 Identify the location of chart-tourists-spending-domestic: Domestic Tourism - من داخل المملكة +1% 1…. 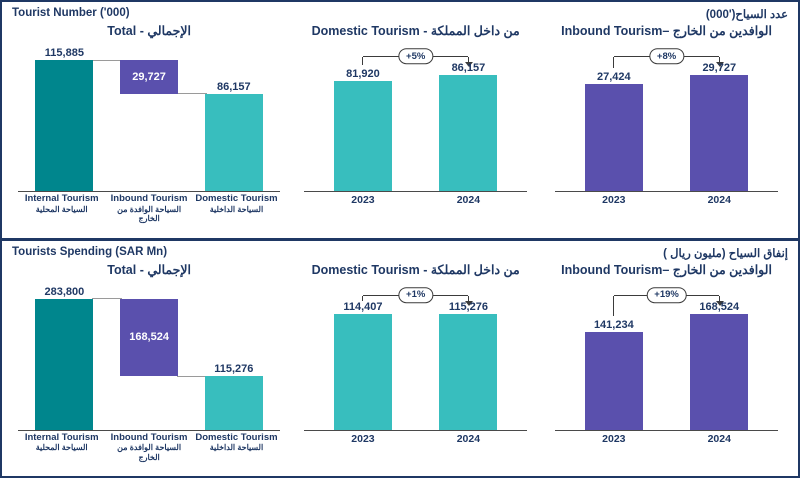
(415, 369).